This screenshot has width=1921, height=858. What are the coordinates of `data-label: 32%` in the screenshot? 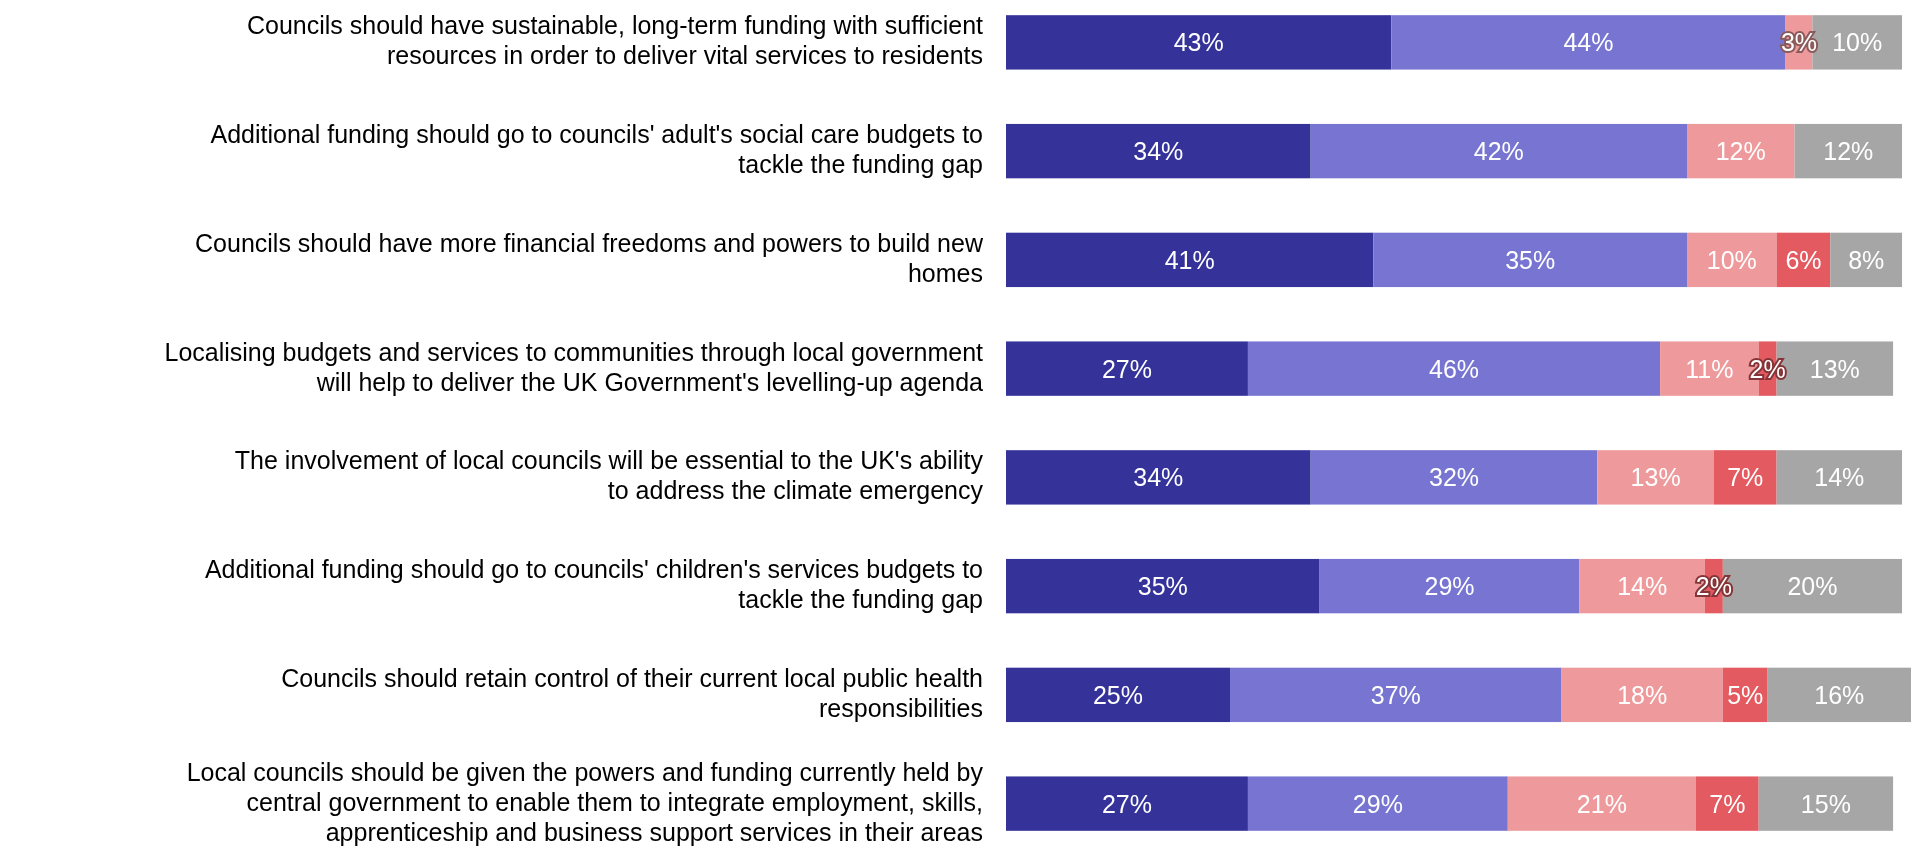 It's located at (1454, 477).